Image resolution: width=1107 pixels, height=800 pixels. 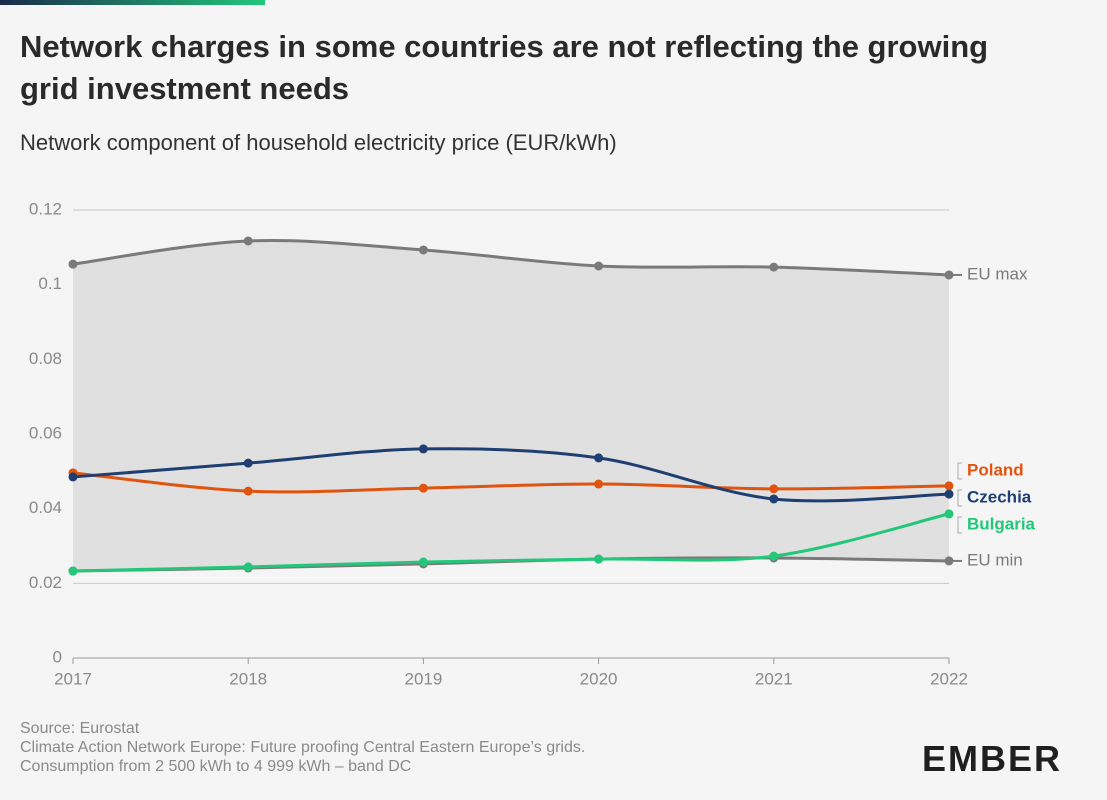 I want to click on y-tick-label: 0, so click(x=57, y=656).